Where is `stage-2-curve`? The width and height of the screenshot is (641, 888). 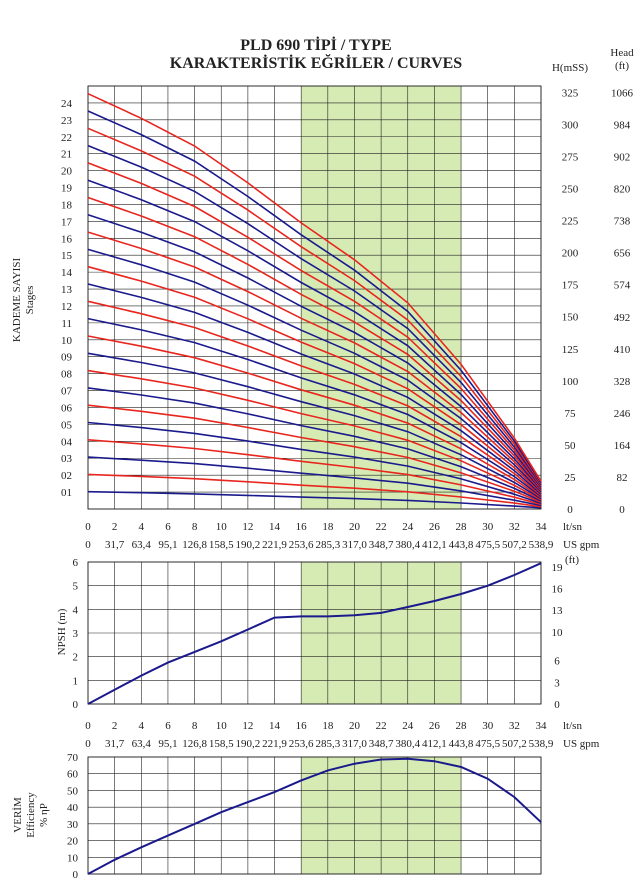 stage-2-curve is located at coordinates (314, 490).